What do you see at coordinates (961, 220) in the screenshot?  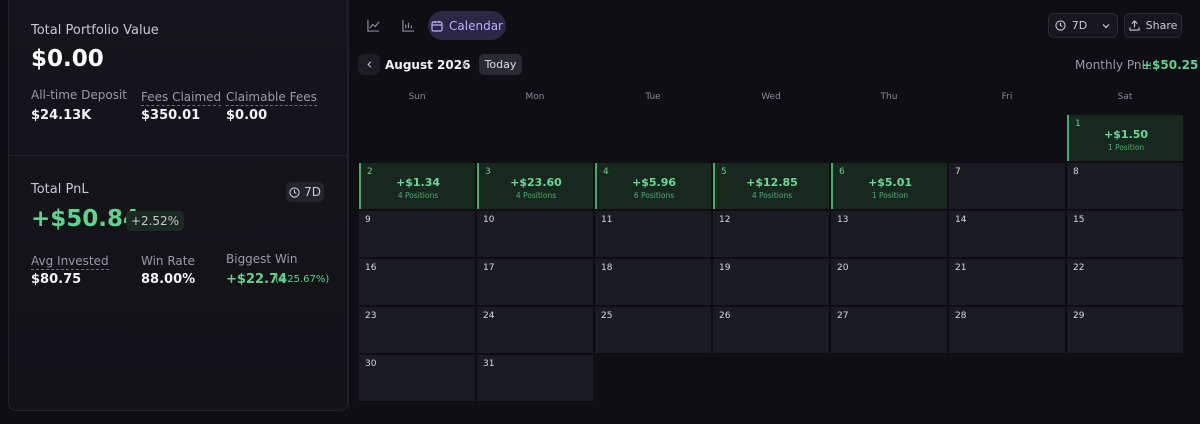 I see `day-number: 14` at bounding box center [961, 220].